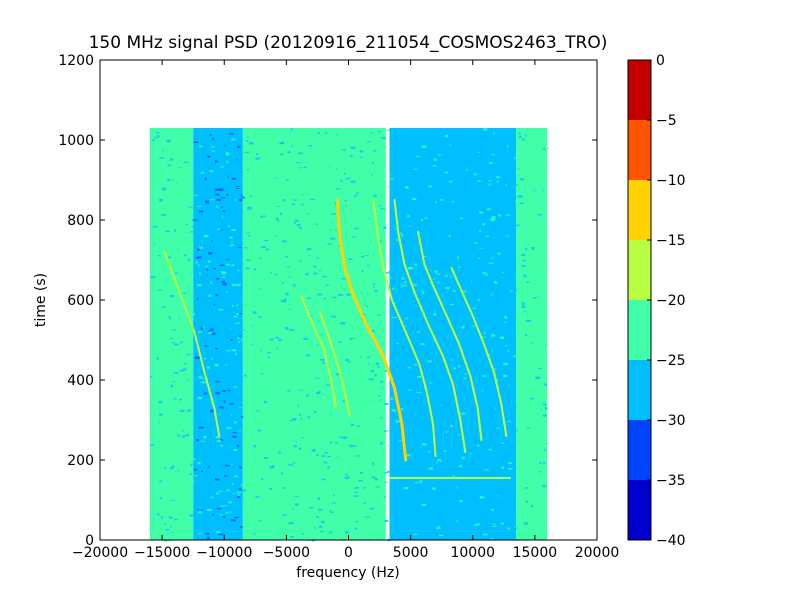 The width and height of the screenshot is (800, 600). I want to click on colorbar-tick-label: −30, so click(671, 421).